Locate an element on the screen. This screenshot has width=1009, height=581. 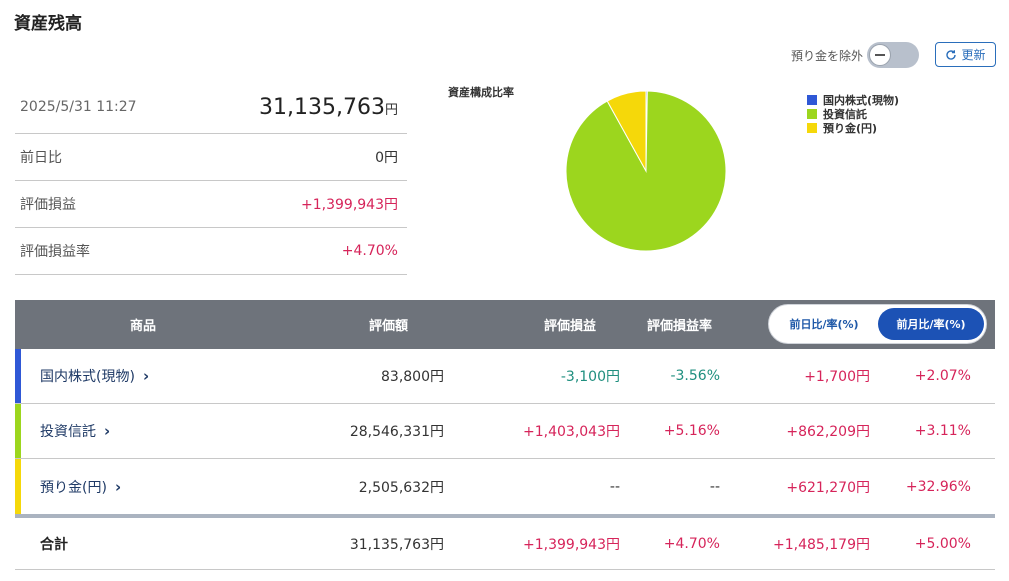
summary-label: 前日比 is located at coordinates (41, 158).